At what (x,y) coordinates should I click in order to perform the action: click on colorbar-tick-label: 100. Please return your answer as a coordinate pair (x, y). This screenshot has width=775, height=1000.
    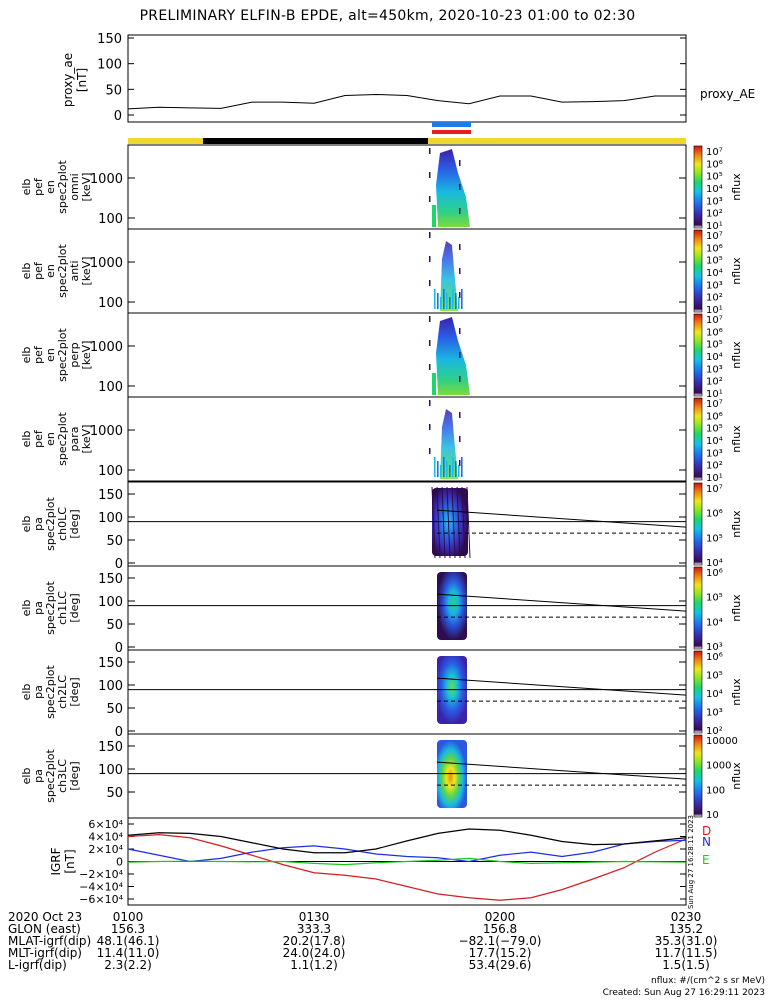
    Looking at the image, I should click on (715, 790).